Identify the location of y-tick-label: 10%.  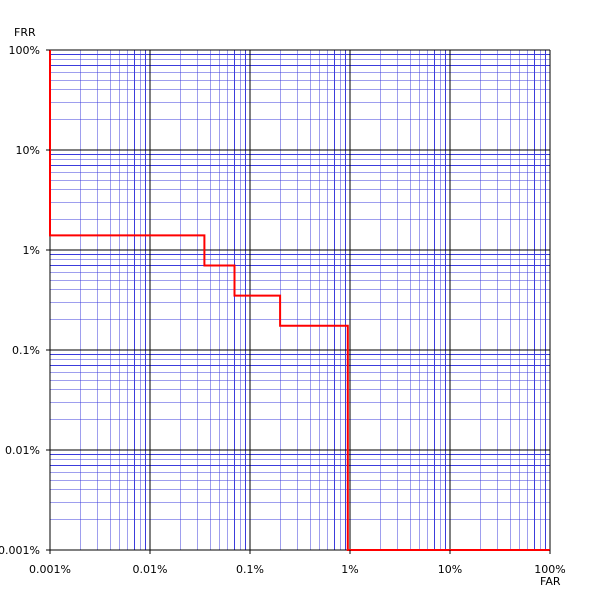
(28, 150).